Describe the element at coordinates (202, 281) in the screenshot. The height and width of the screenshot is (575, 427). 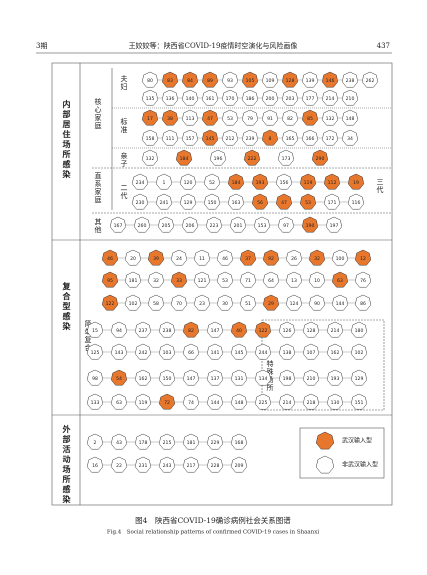
I see `case-label: 121` at that location.